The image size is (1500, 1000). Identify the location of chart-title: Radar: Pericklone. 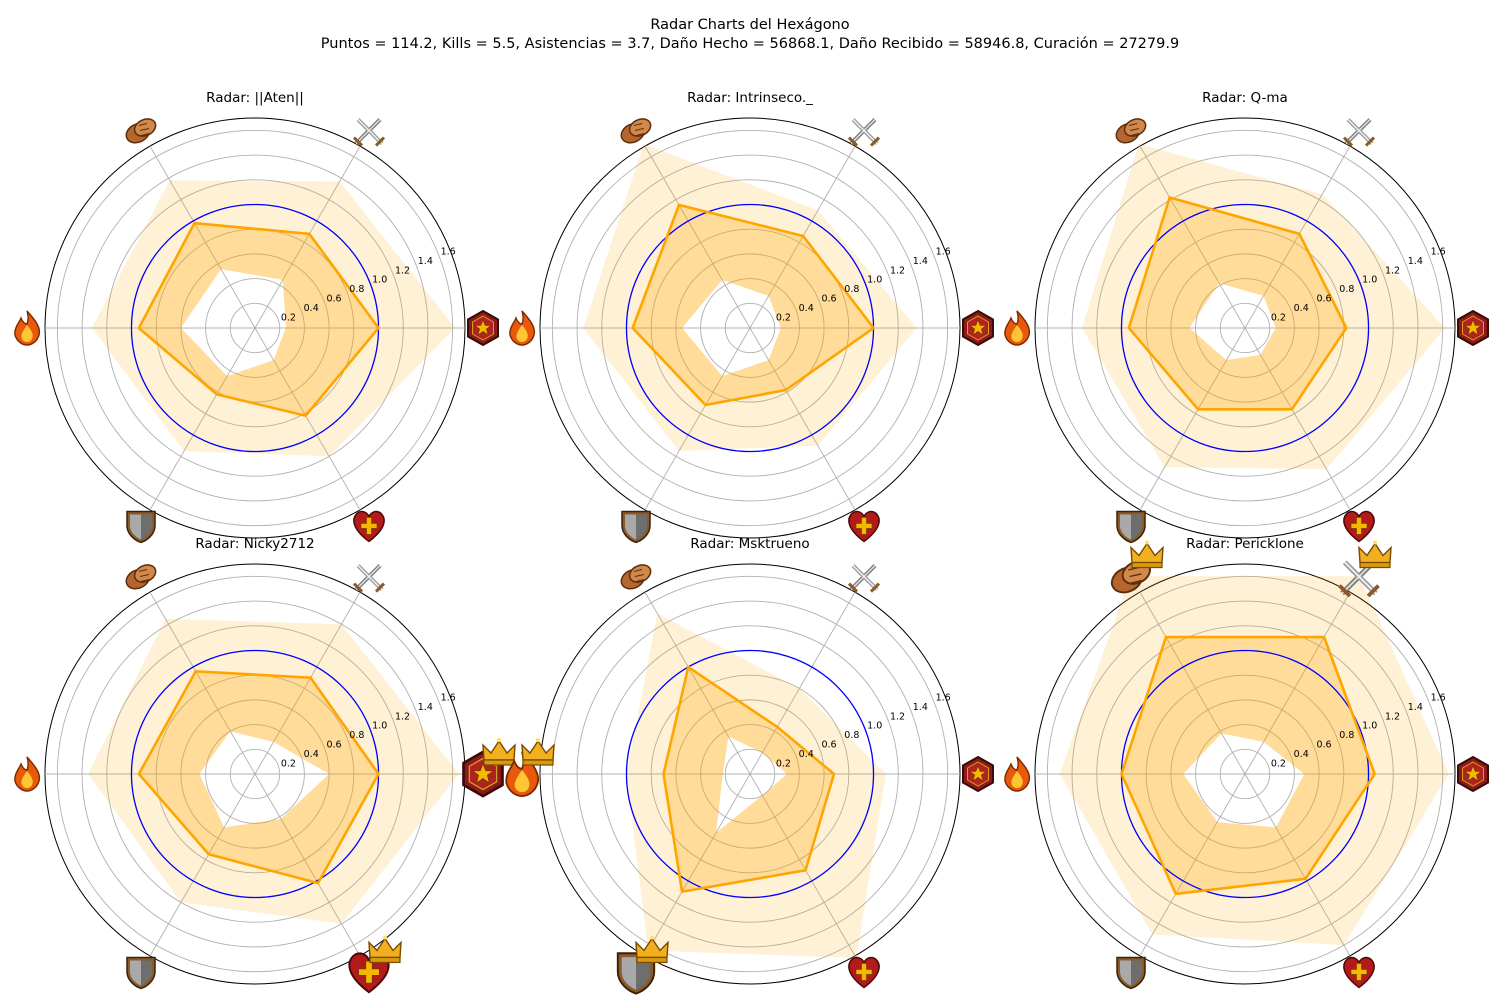
(1245, 544).